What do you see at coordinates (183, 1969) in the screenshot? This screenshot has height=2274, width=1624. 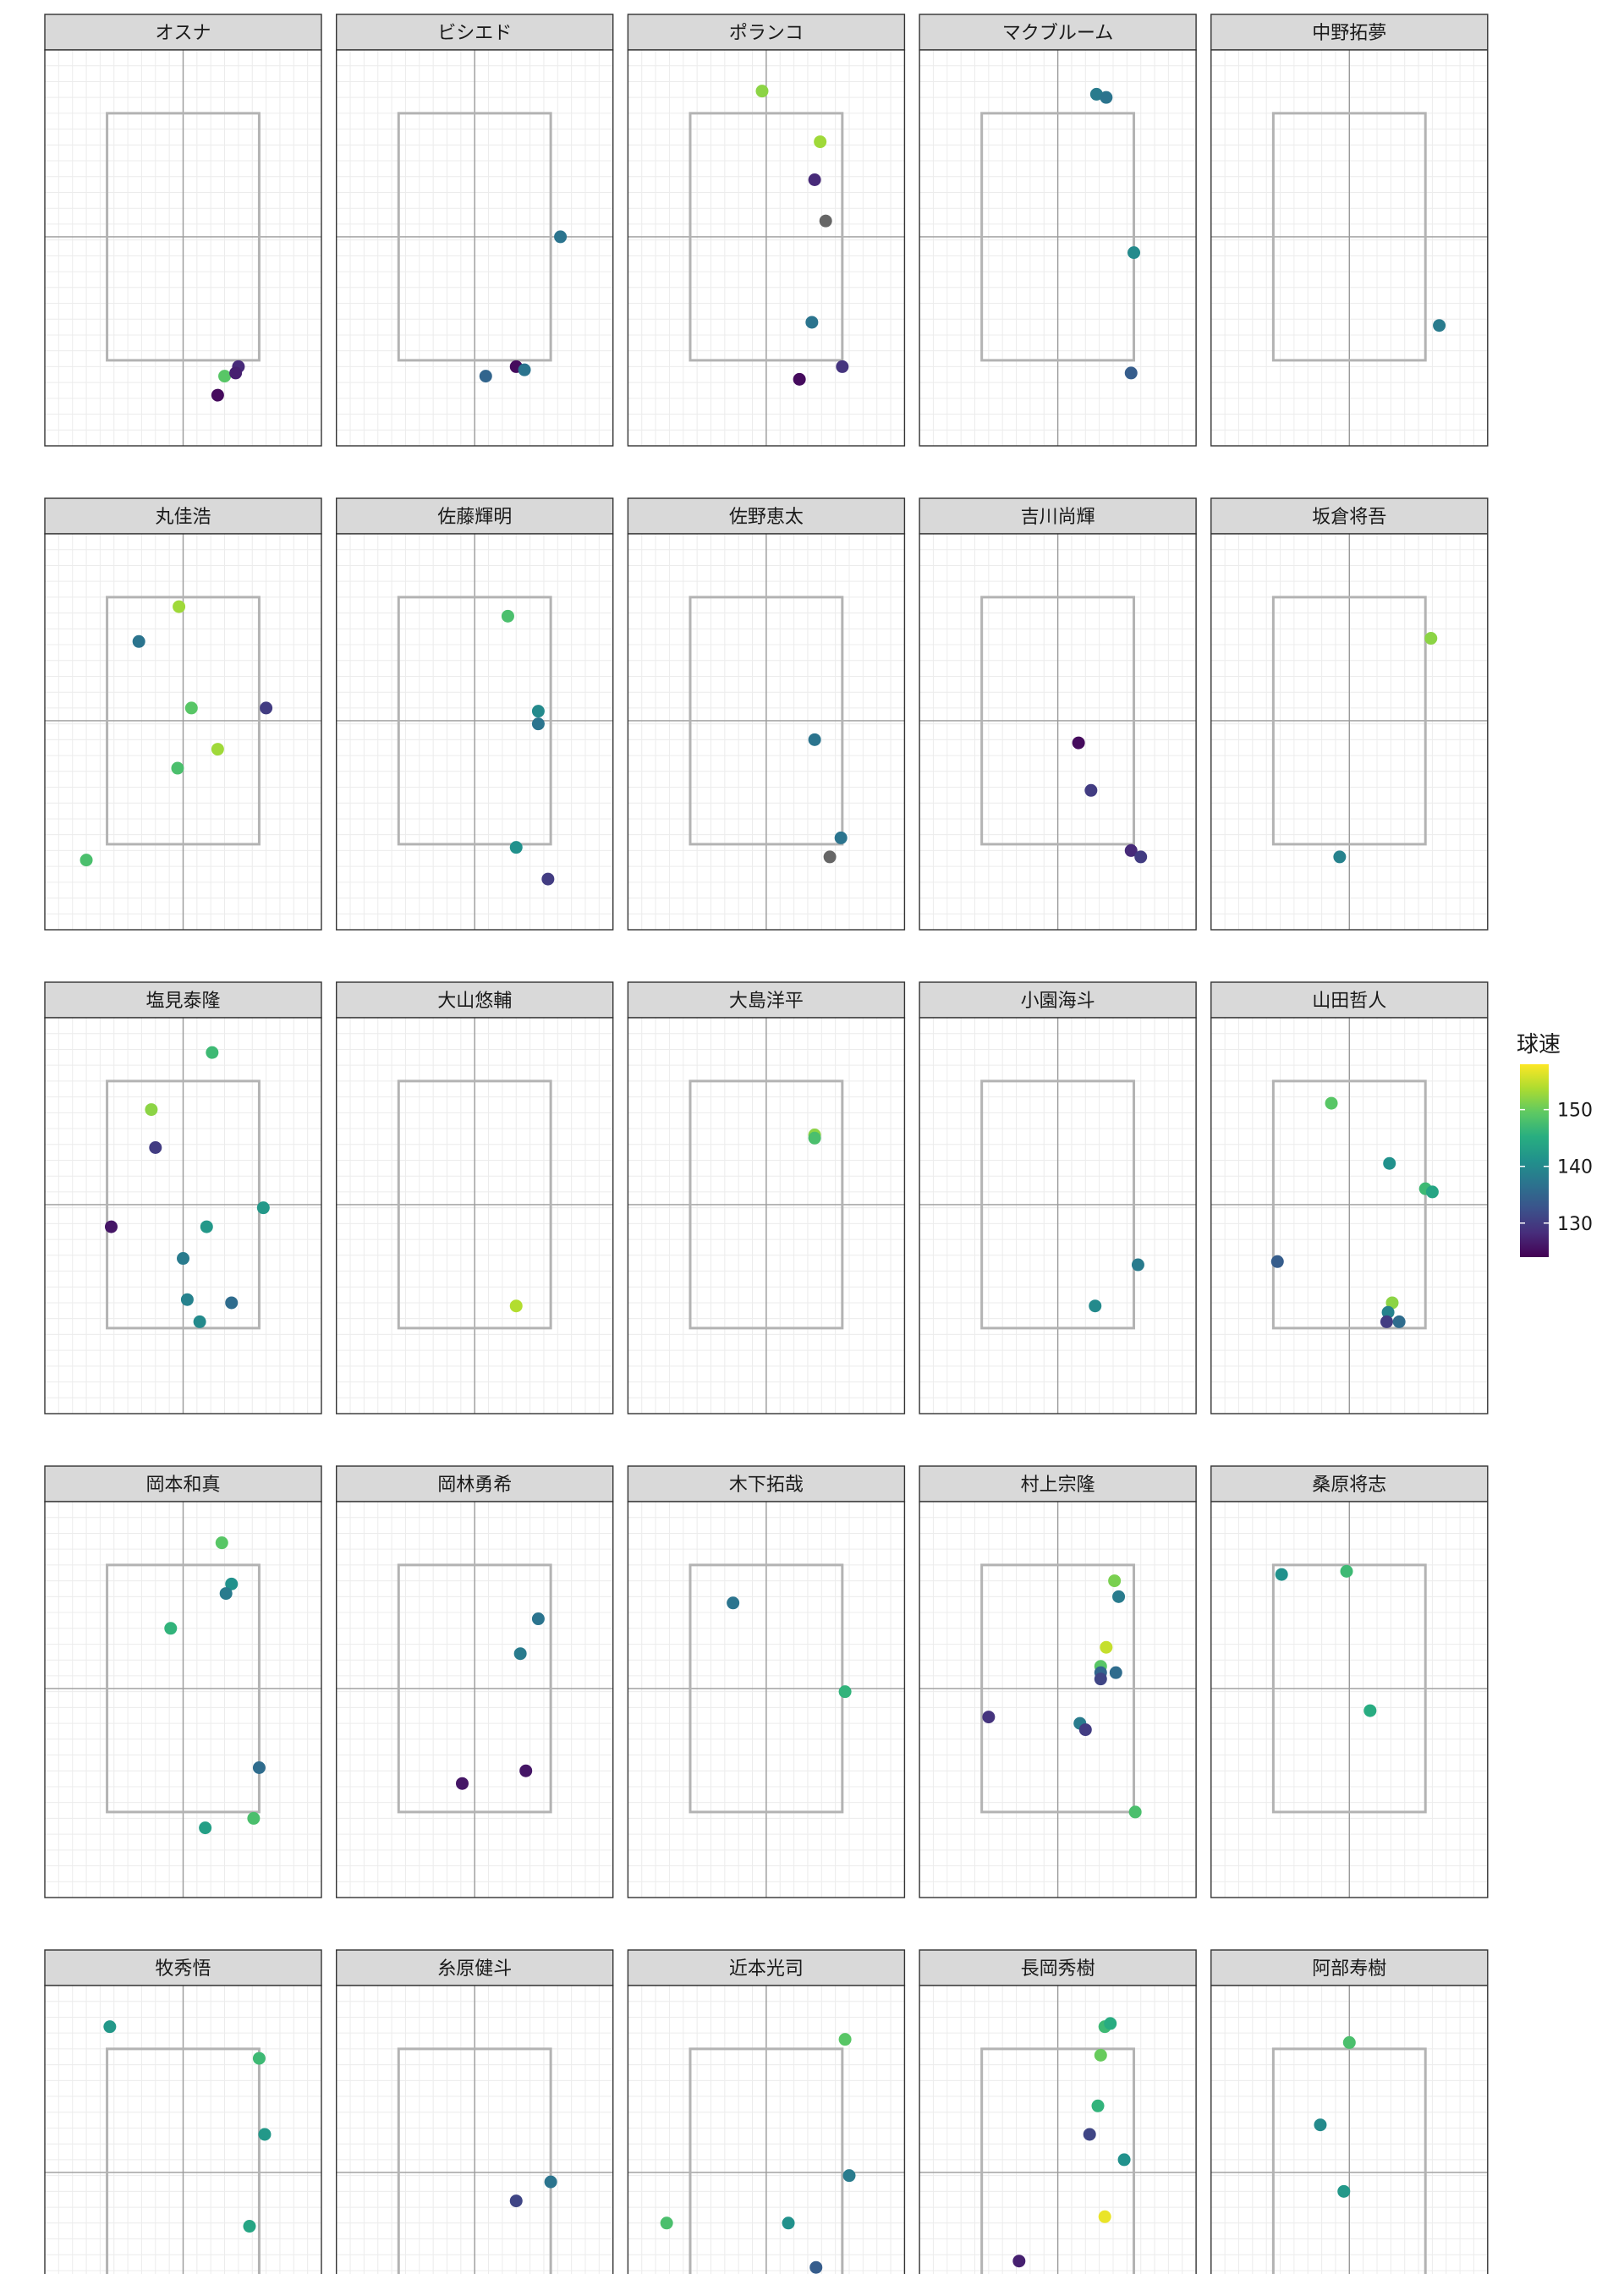 I see `facet-strip-label: 牧秀悟` at bounding box center [183, 1969].